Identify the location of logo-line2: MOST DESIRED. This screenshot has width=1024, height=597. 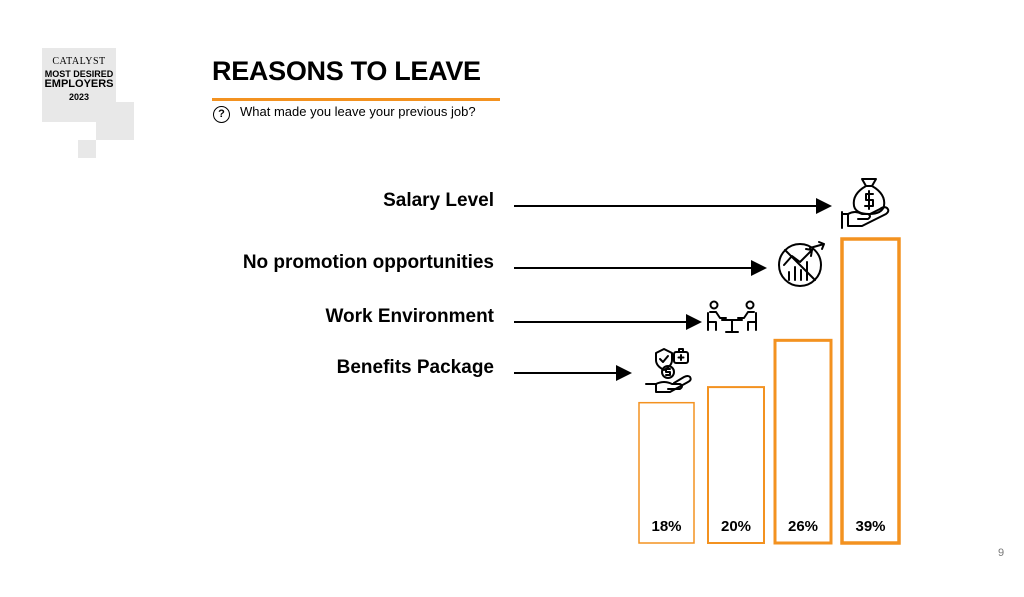
(79, 74).